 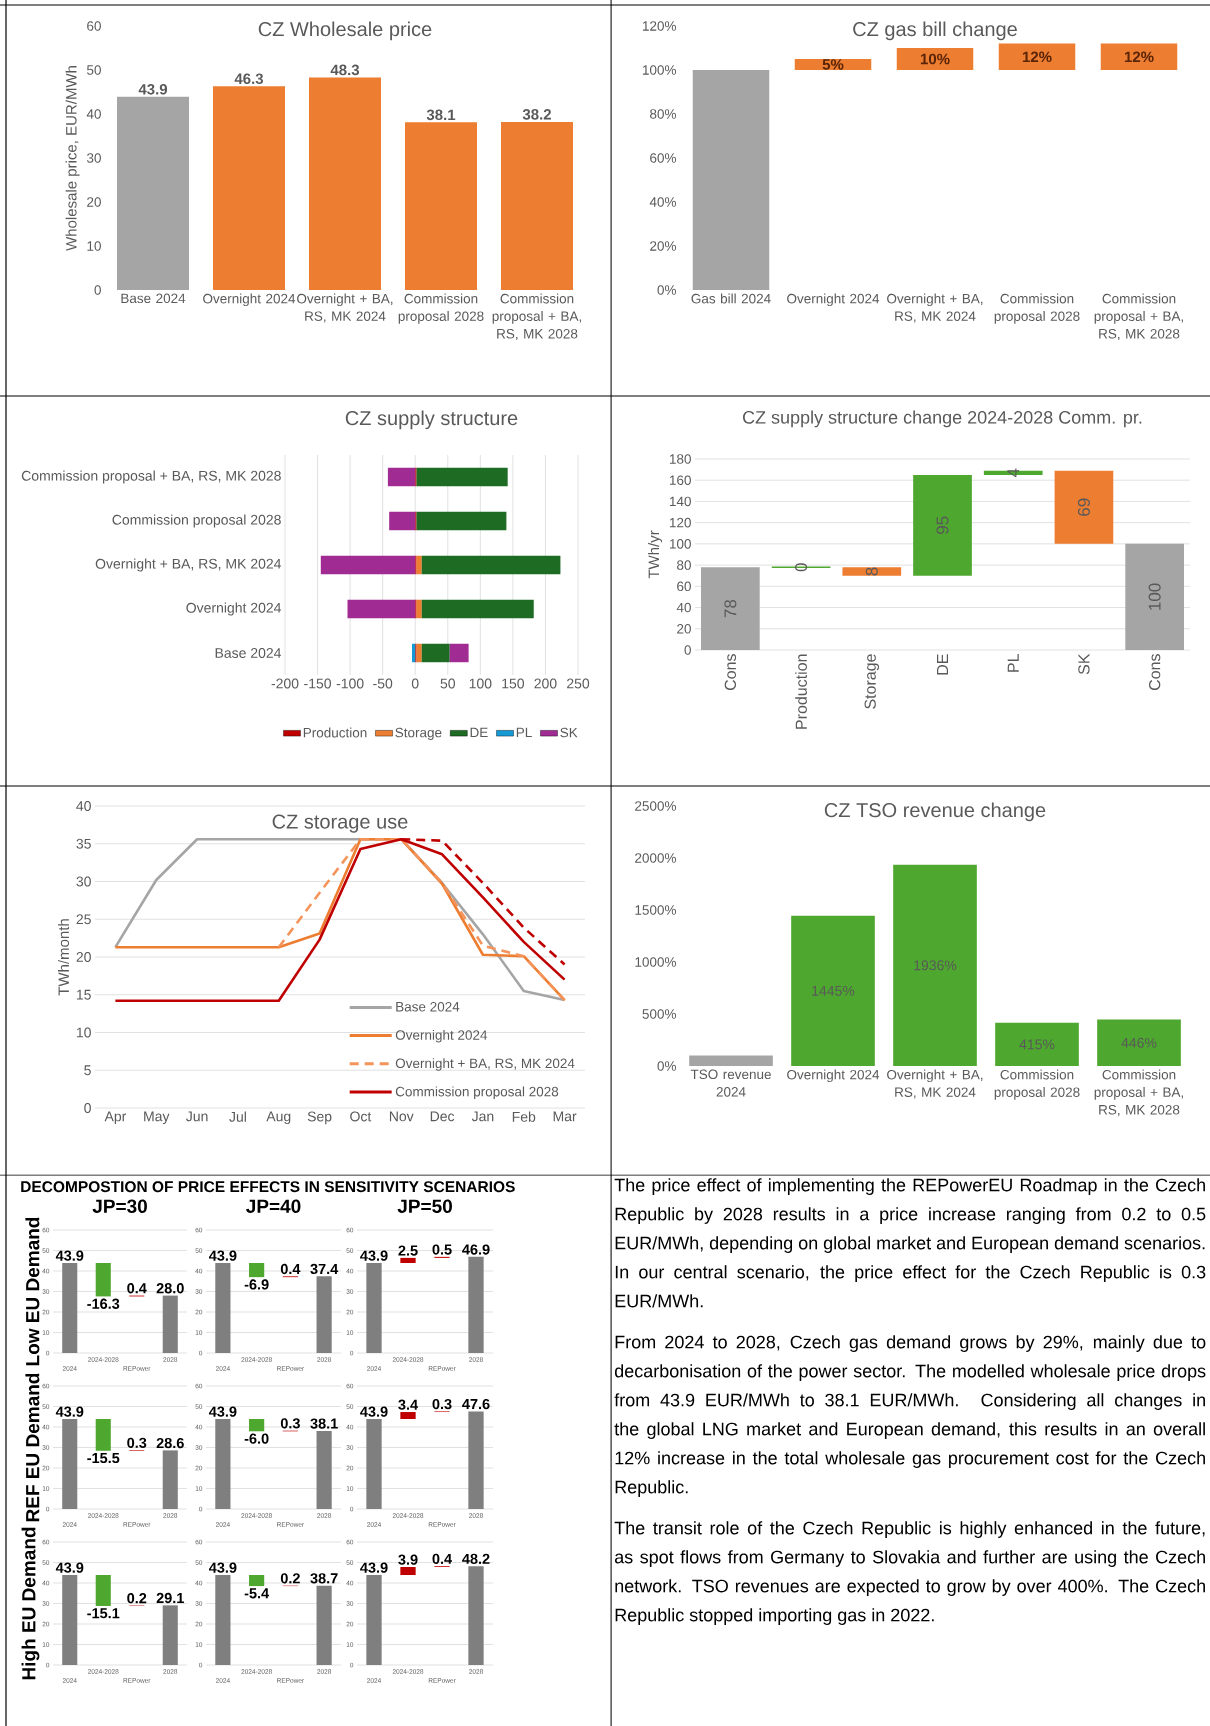 I want to click on x-tick-label: -200, so click(x=285, y=683).